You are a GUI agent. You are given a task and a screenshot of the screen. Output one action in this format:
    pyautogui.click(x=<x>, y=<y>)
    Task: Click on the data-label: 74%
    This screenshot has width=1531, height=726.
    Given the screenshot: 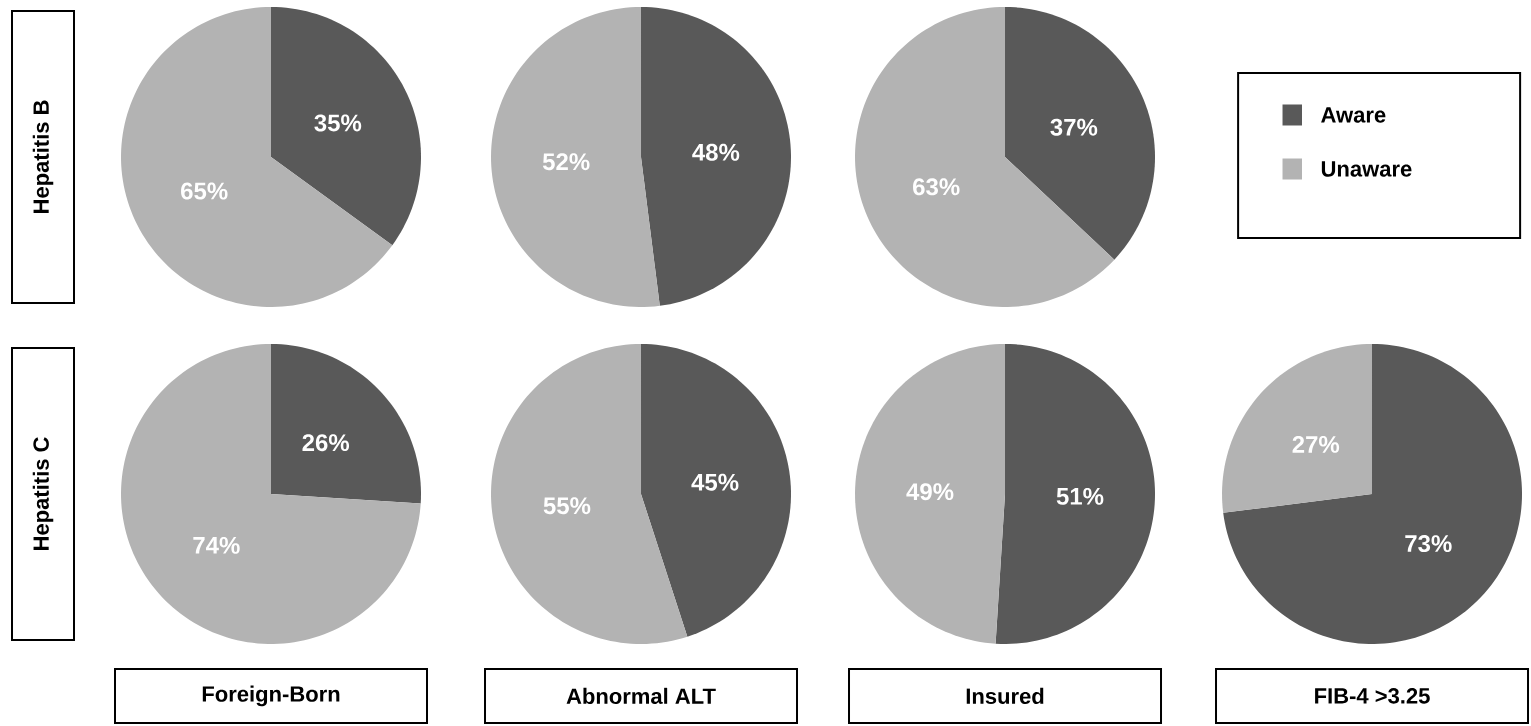 What is the action you would take?
    pyautogui.click(x=216, y=545)
    